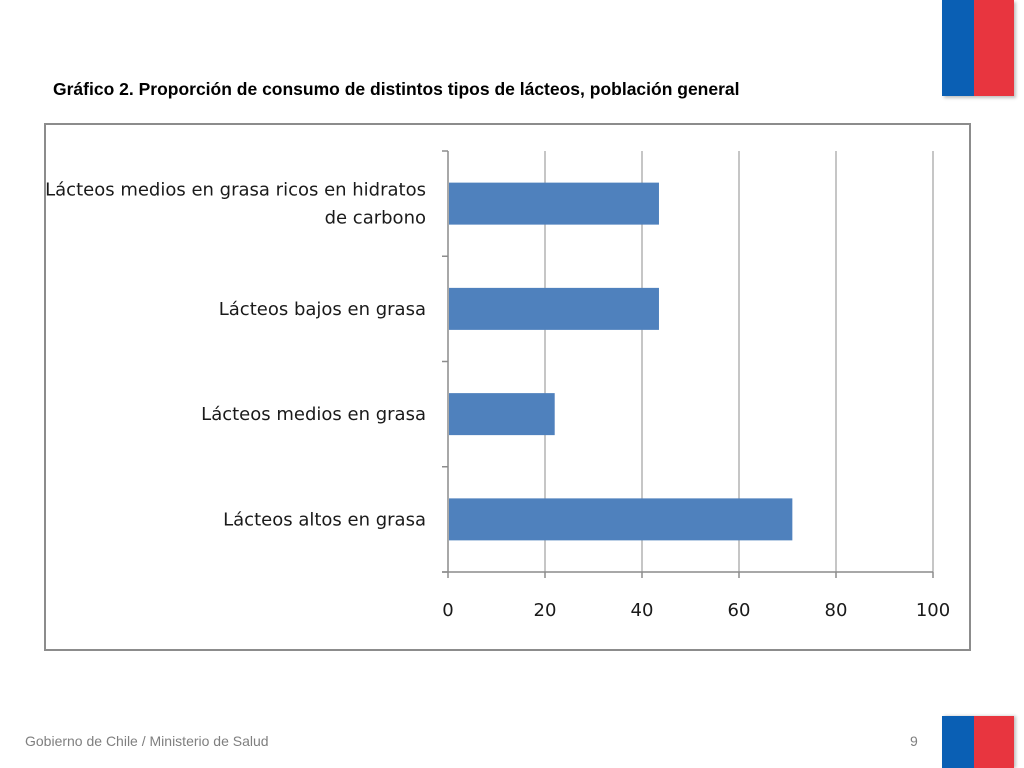 The height and width of the screenshot is (768, 1024). What do you see at coordinates (836, 610) in the screenshot?
I see `x-tick-label: 80` at bounding box center [836, 610].